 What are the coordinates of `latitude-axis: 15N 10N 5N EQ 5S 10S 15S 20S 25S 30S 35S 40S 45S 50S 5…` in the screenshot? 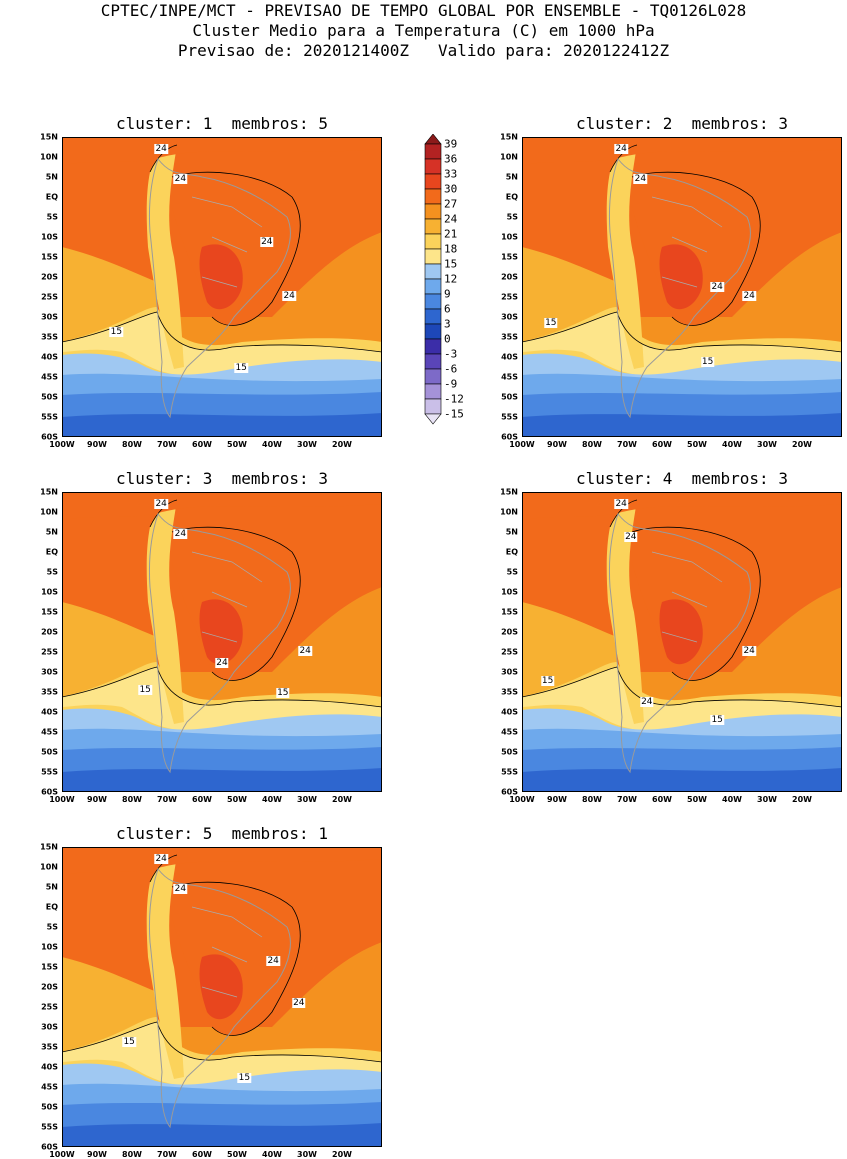 It's located at (41, 642).